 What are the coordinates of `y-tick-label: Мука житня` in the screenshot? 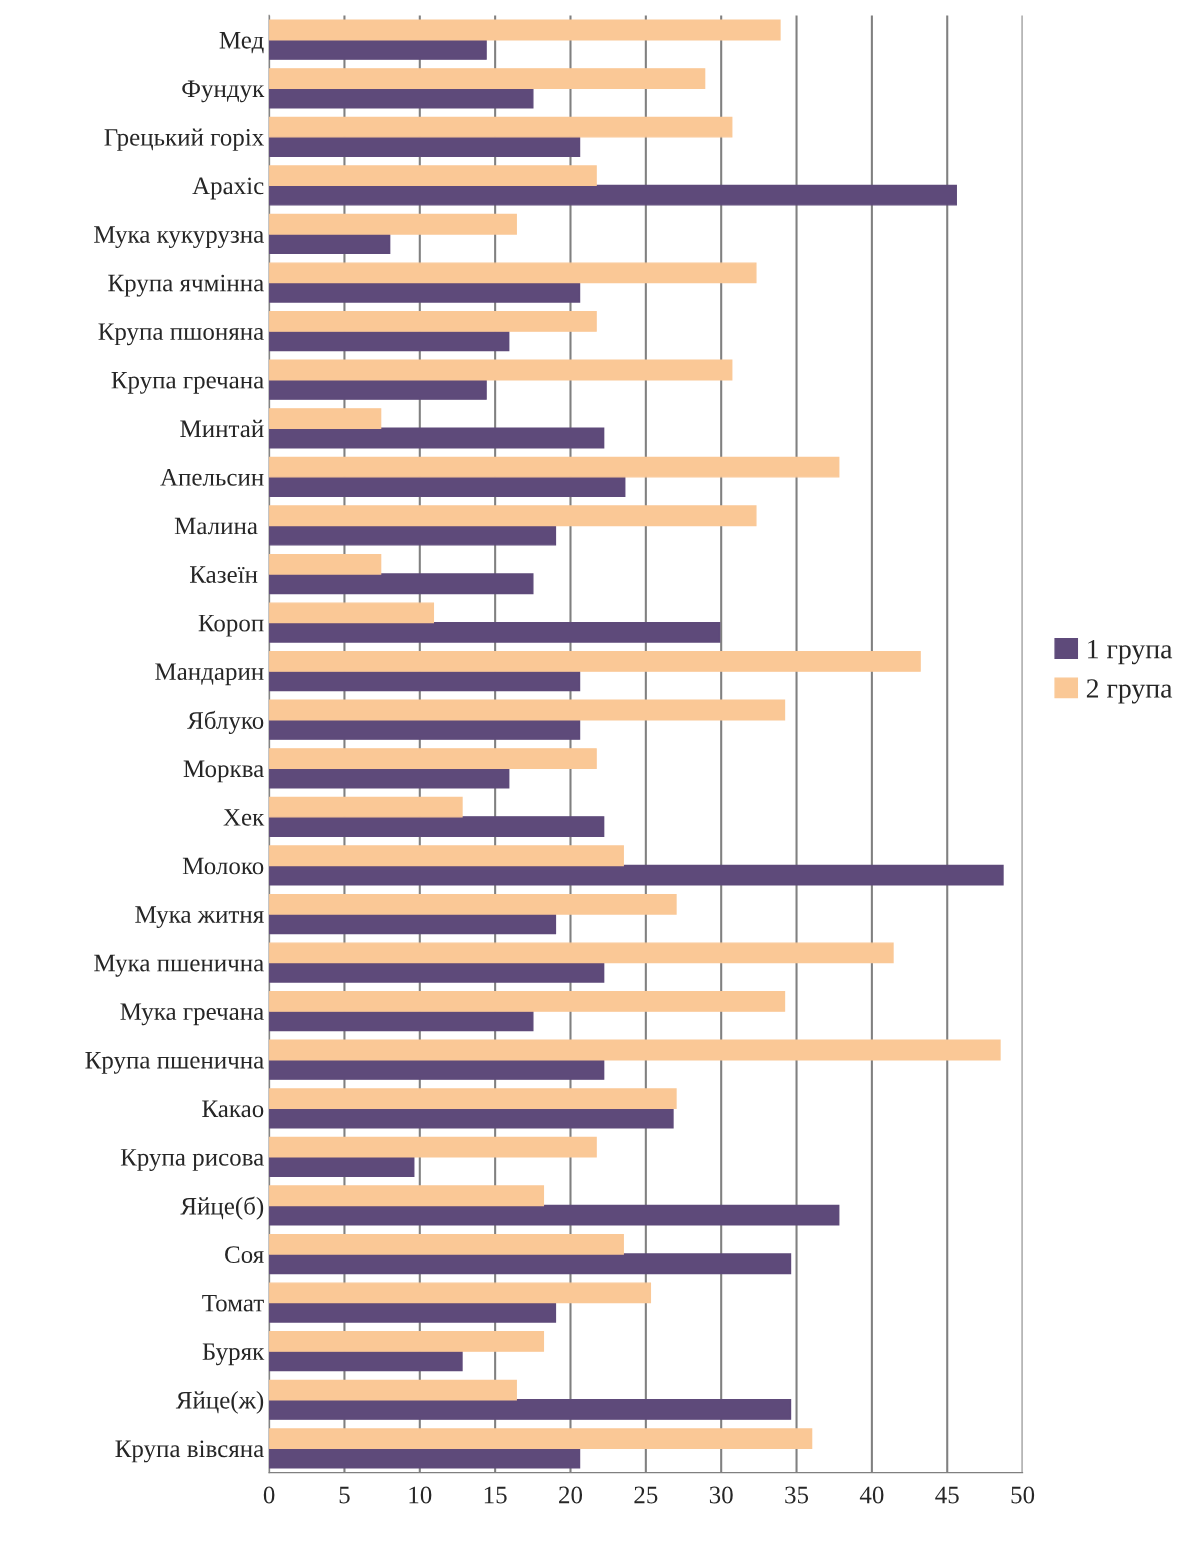 It's located at (199, 917).